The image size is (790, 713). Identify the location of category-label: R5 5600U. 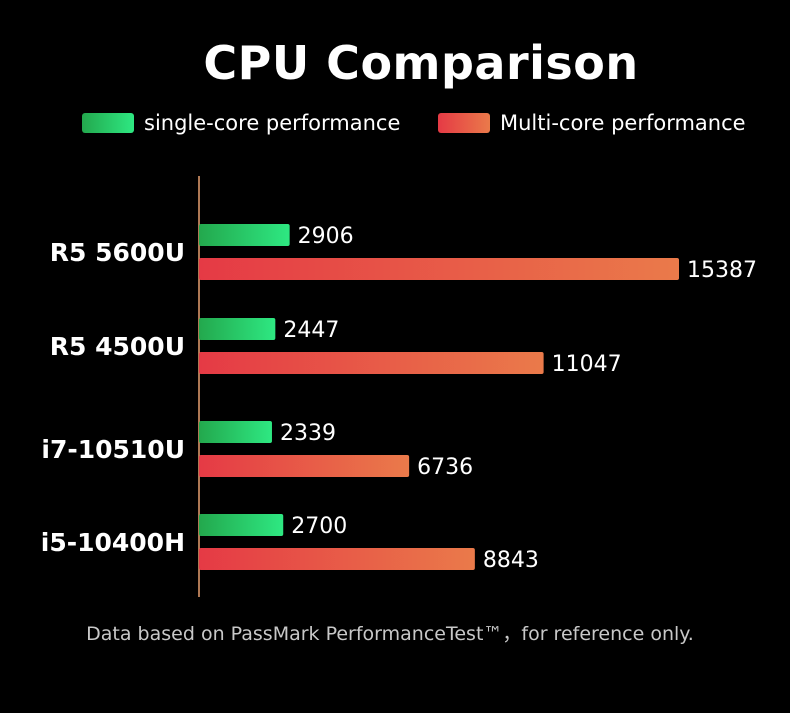
(117, 252).